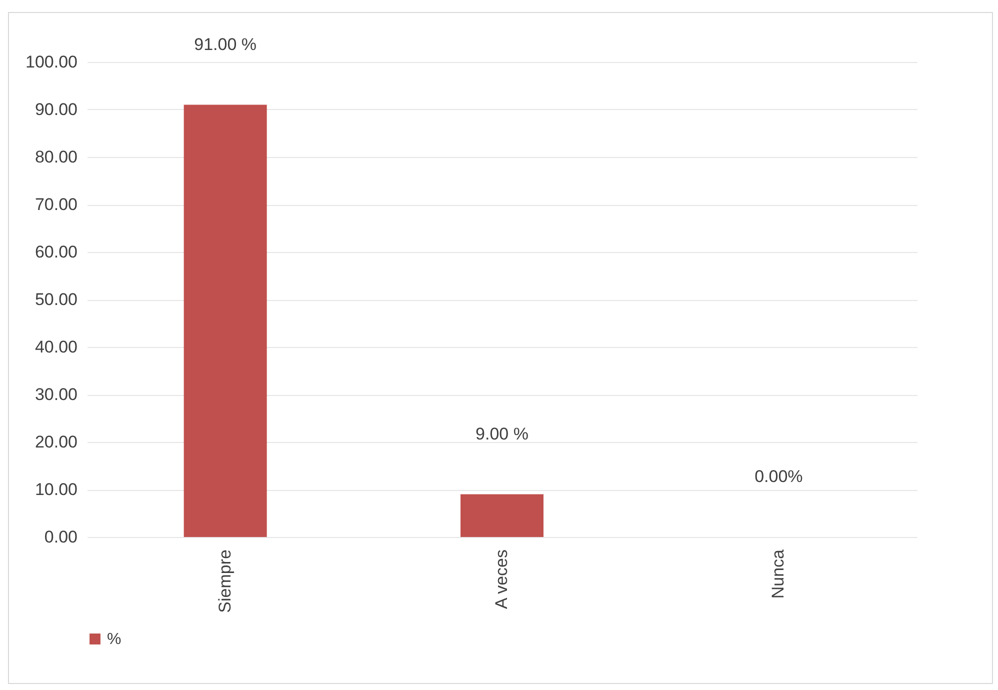 This screenshot has height=690, width=998. What do you see at coordinates (778, 476) in the screenshot?
I see `data-label: 0.00%` at bounding box center [778, 476].